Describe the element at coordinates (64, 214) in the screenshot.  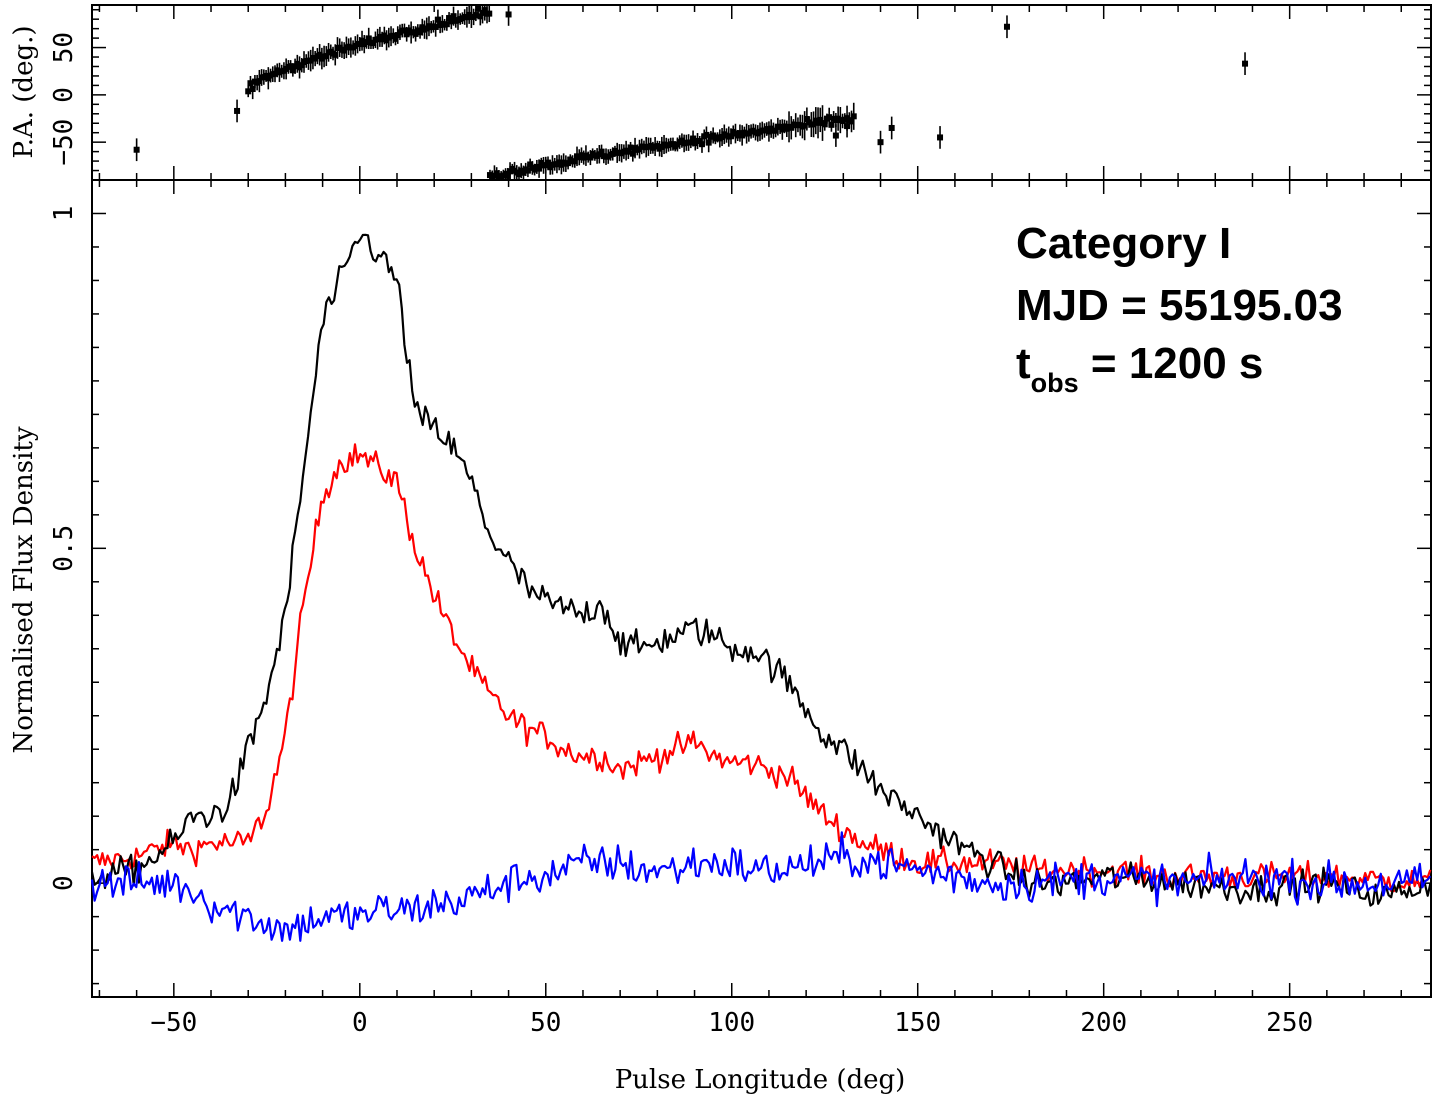
I see `y-tick-label: 1` at that location.